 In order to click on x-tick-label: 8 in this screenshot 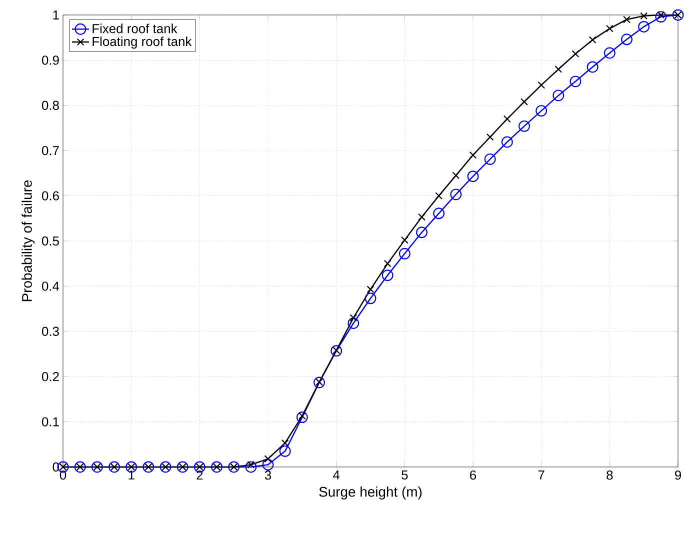, I will do `click(609, 475)`.